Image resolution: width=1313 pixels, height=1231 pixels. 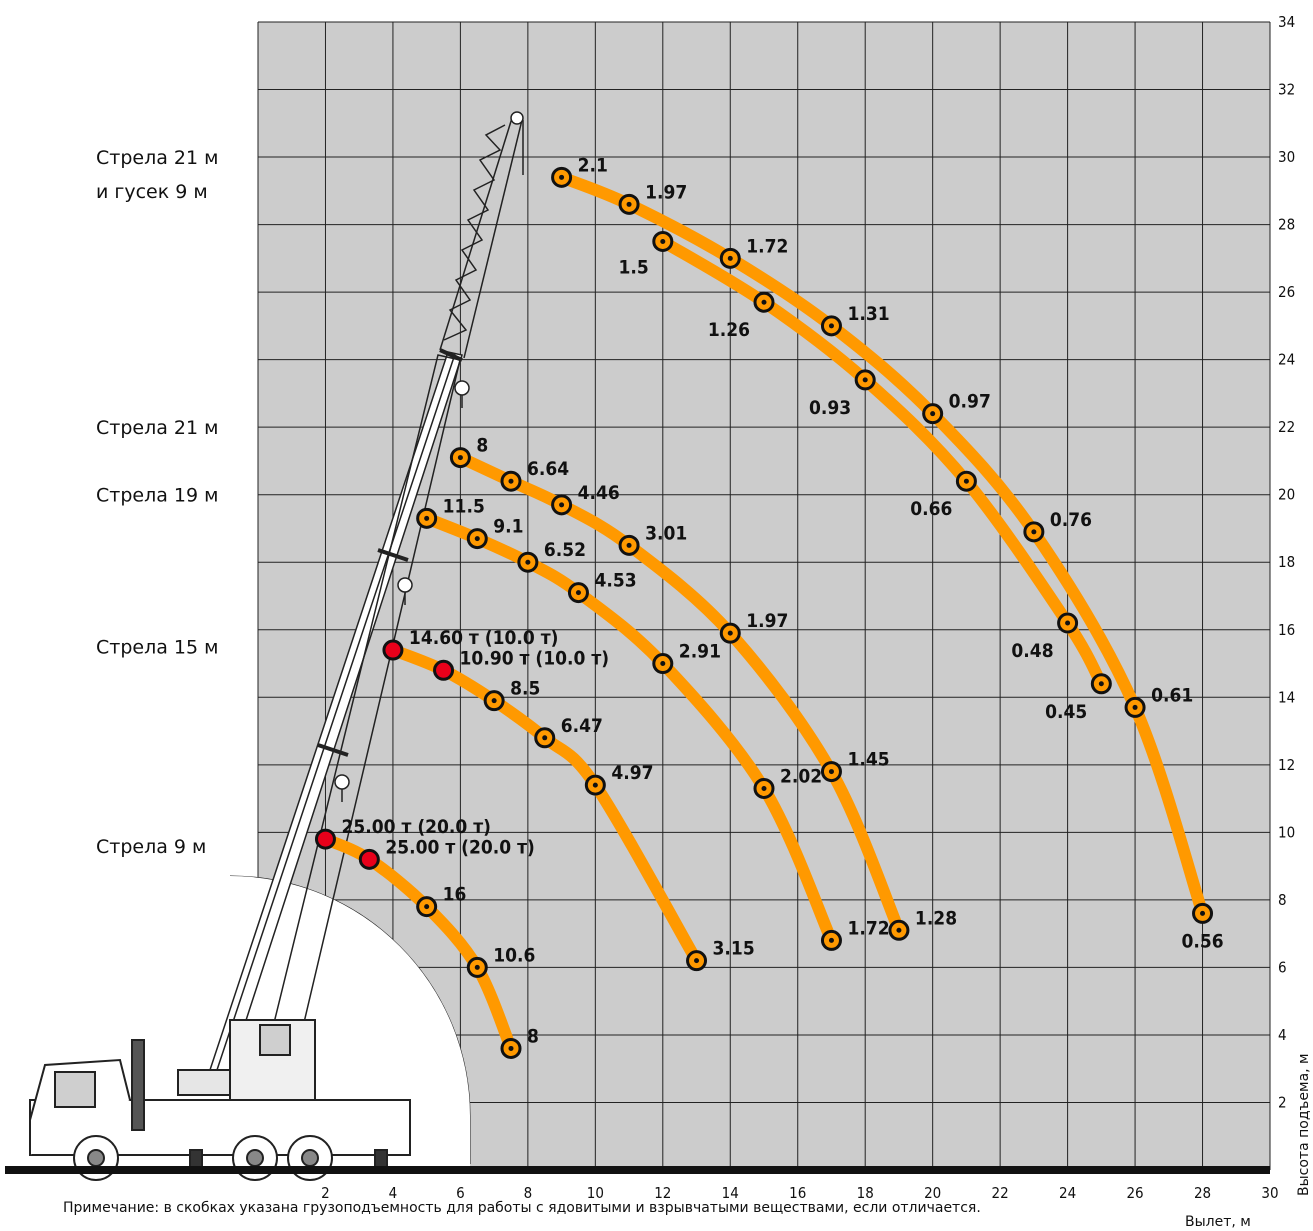 I want to click on boom-lattice-jib, so click(x=481, y=235).